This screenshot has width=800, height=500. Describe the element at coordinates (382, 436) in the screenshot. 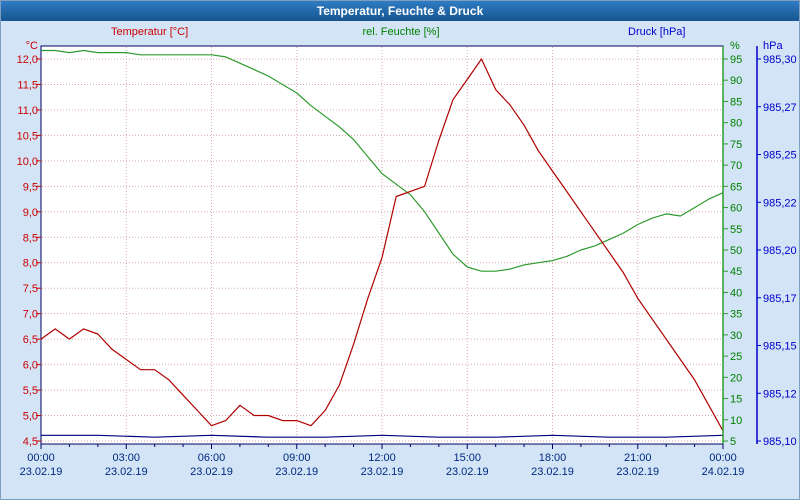

I see `pressure-series` at that location.